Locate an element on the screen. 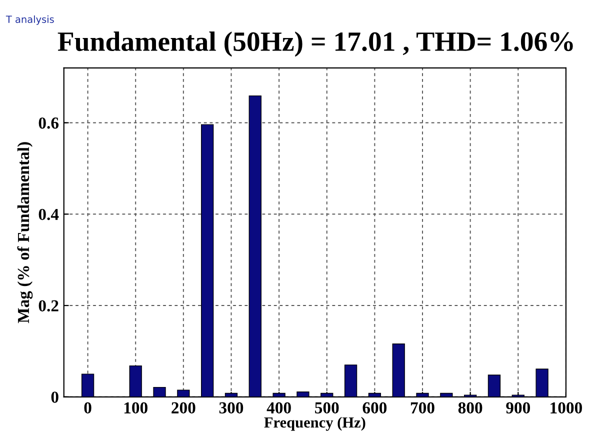  y-tick-label: 0.6 is located at coordinates (48, 123).